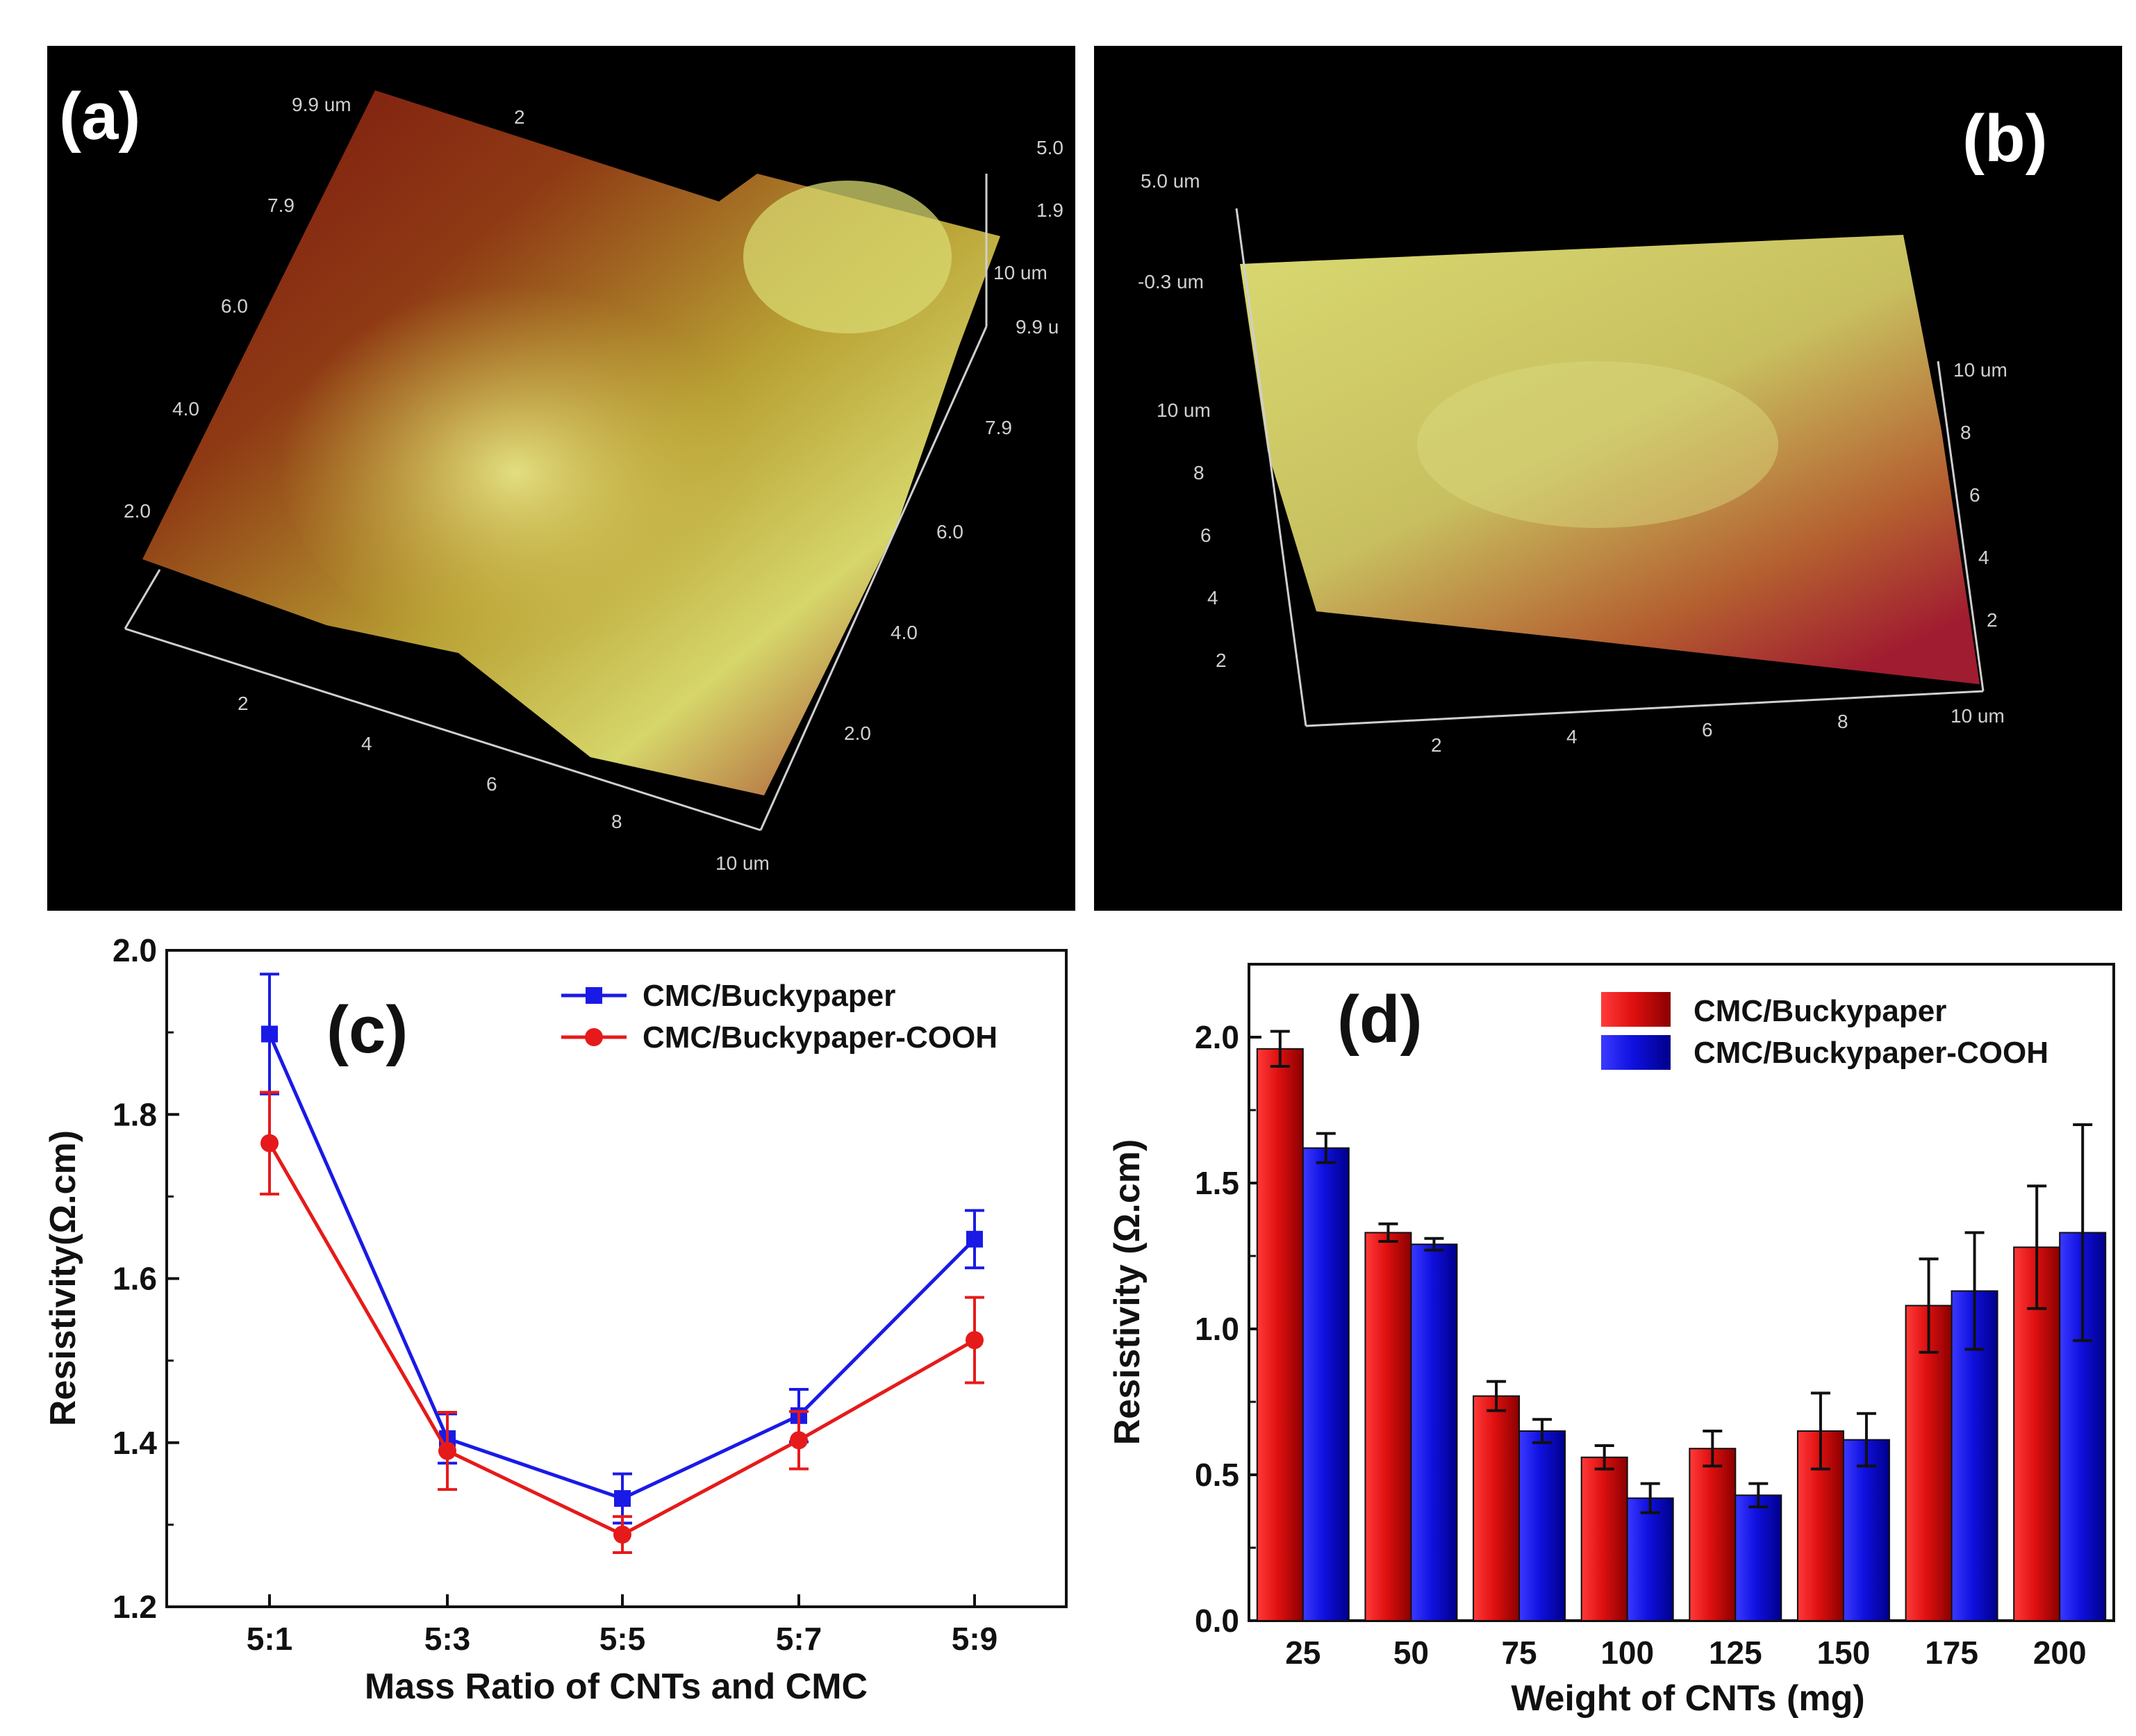 The height and width of the screenshot is (1736, 2136). What do you see at coordinates (1302, 1653) in the screenshot?
I see `x-tick-label: 25` at bounding box center [1302, 1653].